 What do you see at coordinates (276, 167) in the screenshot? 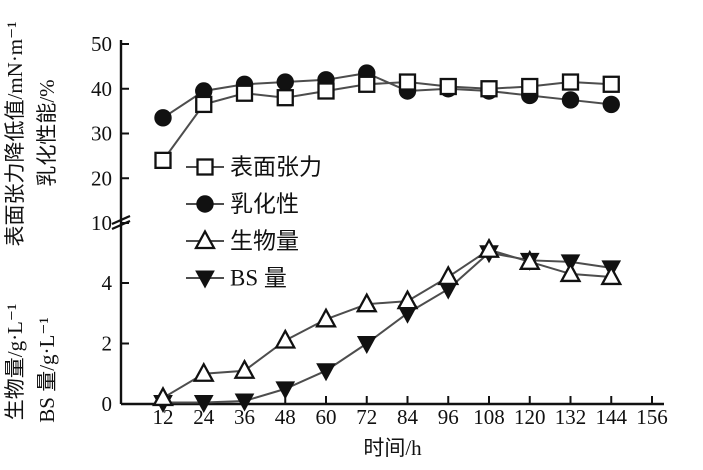
I see `legend-label: 表面张力` at bounding box center [276, 167].